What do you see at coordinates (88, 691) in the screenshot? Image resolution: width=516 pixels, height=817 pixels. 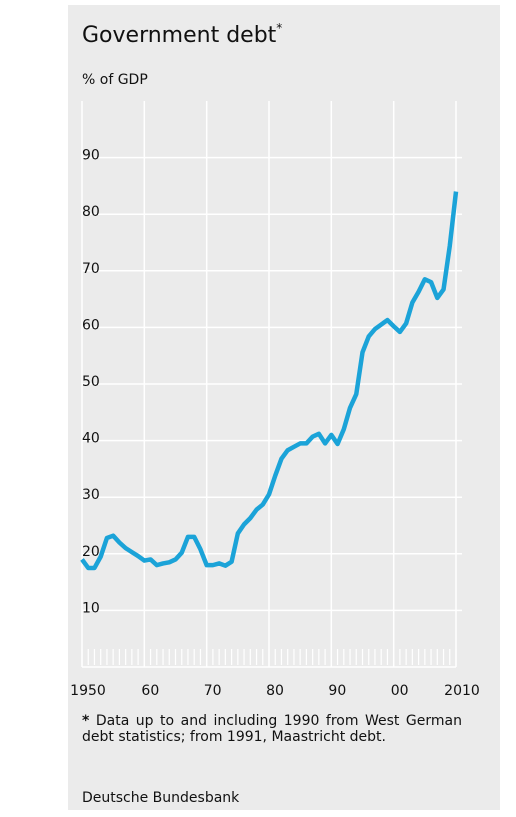 I see `x-tick-label: 1950` at bounding box center [88, 691].